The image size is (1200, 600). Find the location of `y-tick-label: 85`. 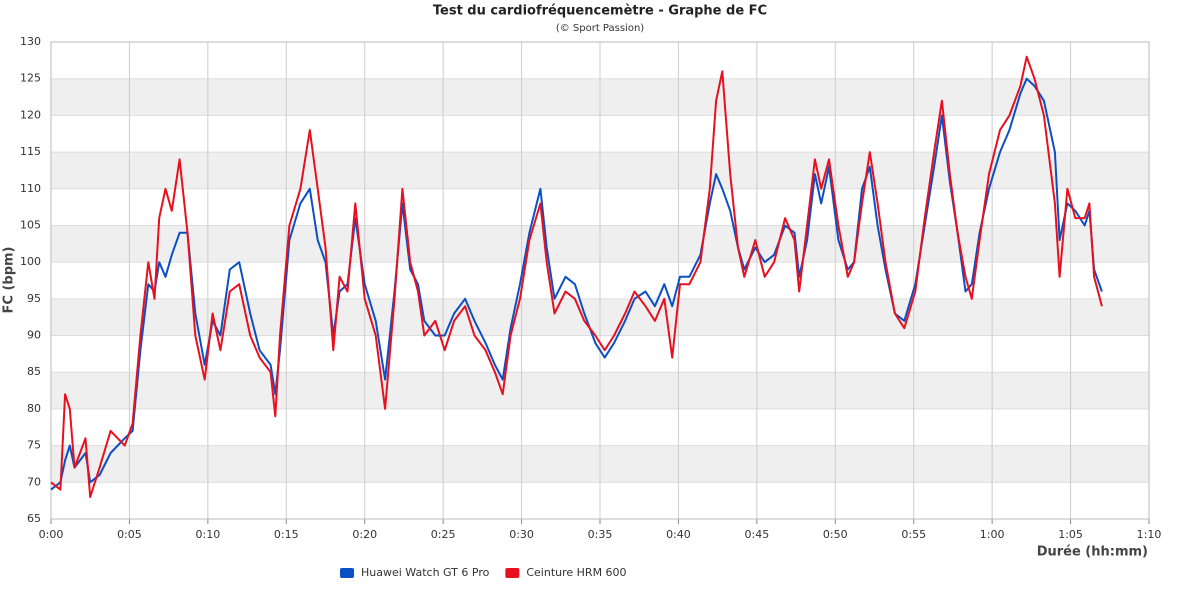

y-tick-label: 85 is located at coordinates (34, 371).